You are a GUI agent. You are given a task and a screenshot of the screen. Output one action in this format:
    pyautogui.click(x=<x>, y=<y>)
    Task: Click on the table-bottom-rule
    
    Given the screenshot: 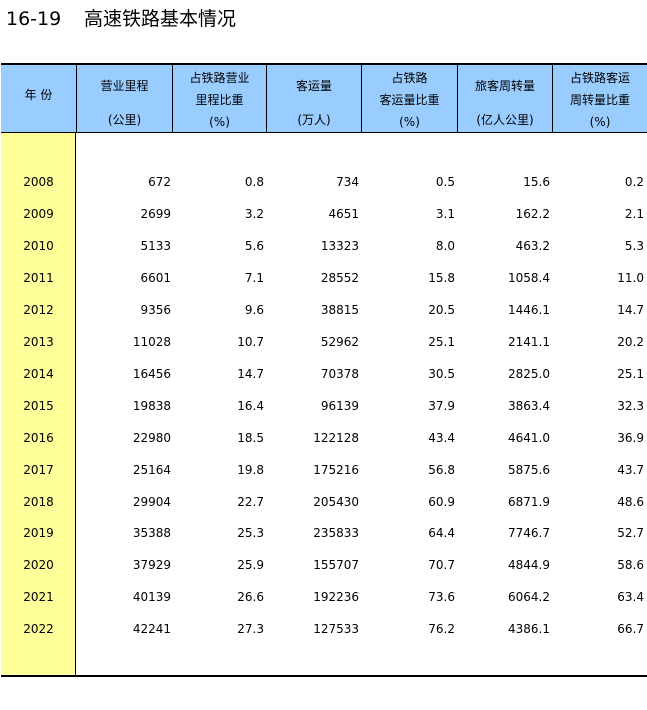 What is the action you would take?
    pyautogui.click(x=324, y=676)
    